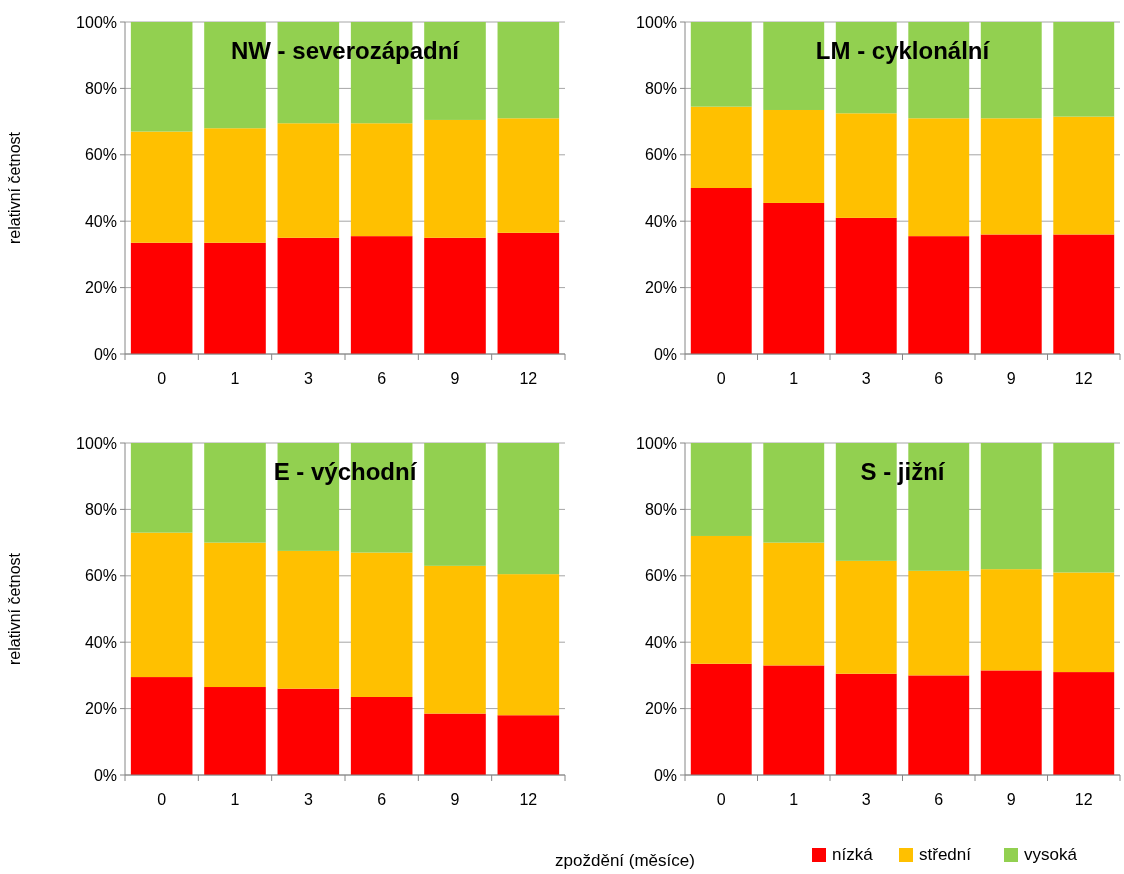 The image size is (1124, 874). Describe the element at coordinates (853, 854) in the screenshot. I see `legend-label: nízká` at that location.